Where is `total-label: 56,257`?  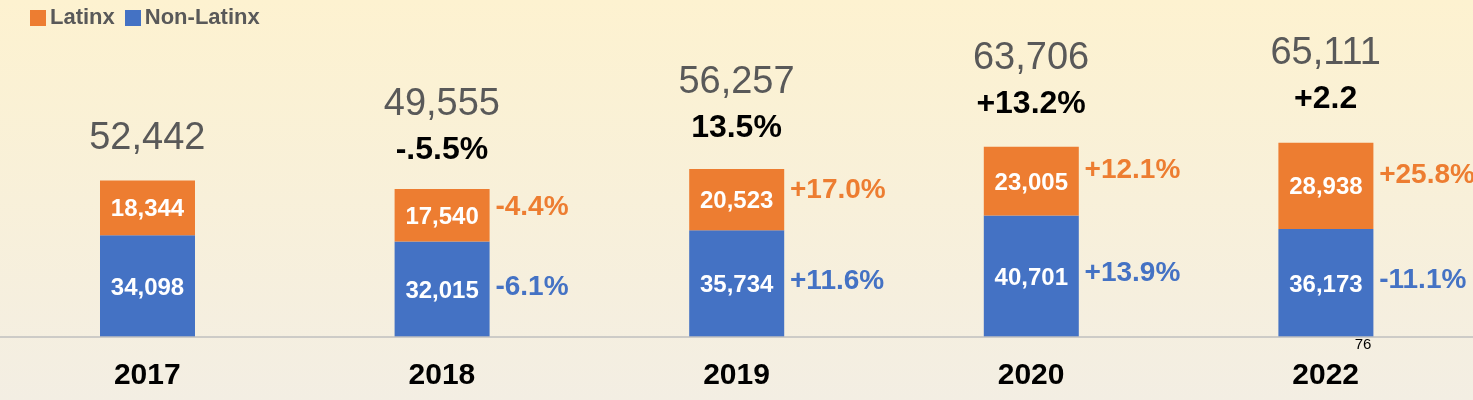 total-label: 56,257 is located at coordinates (736, 80).